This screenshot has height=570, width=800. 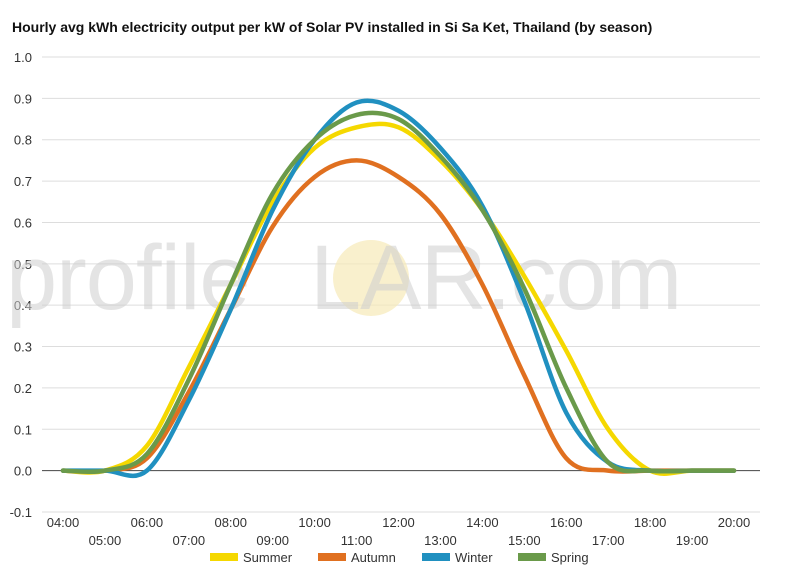 I want to click on x-tick-label: 08:00, so click(x=230, y=522).